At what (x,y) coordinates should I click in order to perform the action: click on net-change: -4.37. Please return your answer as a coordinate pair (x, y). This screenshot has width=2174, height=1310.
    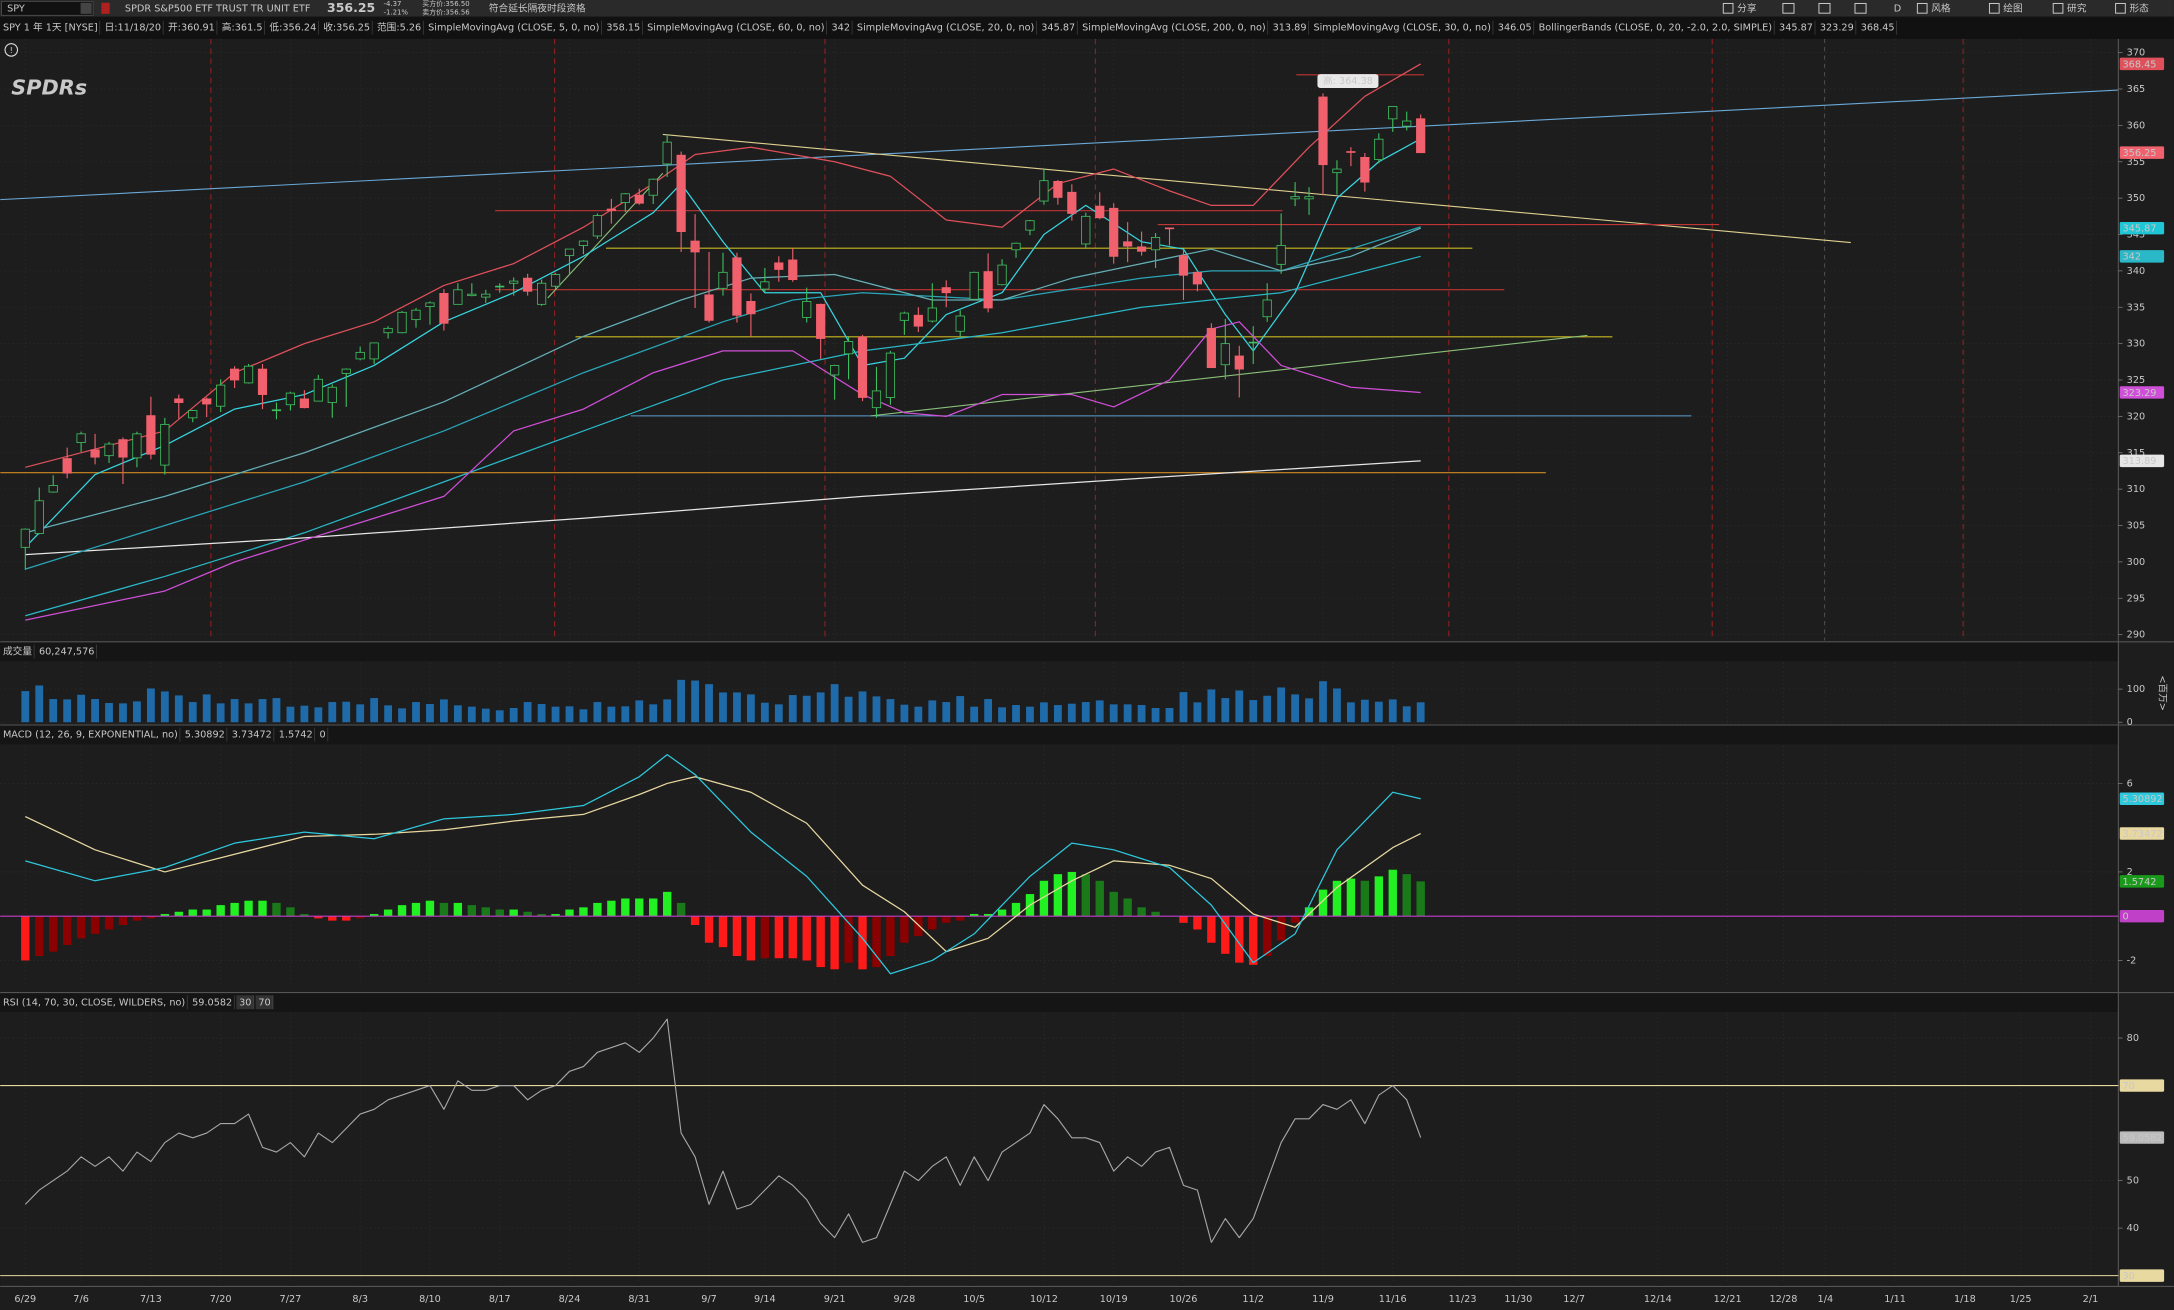
    Looking at the image, I should click on (393, 4).